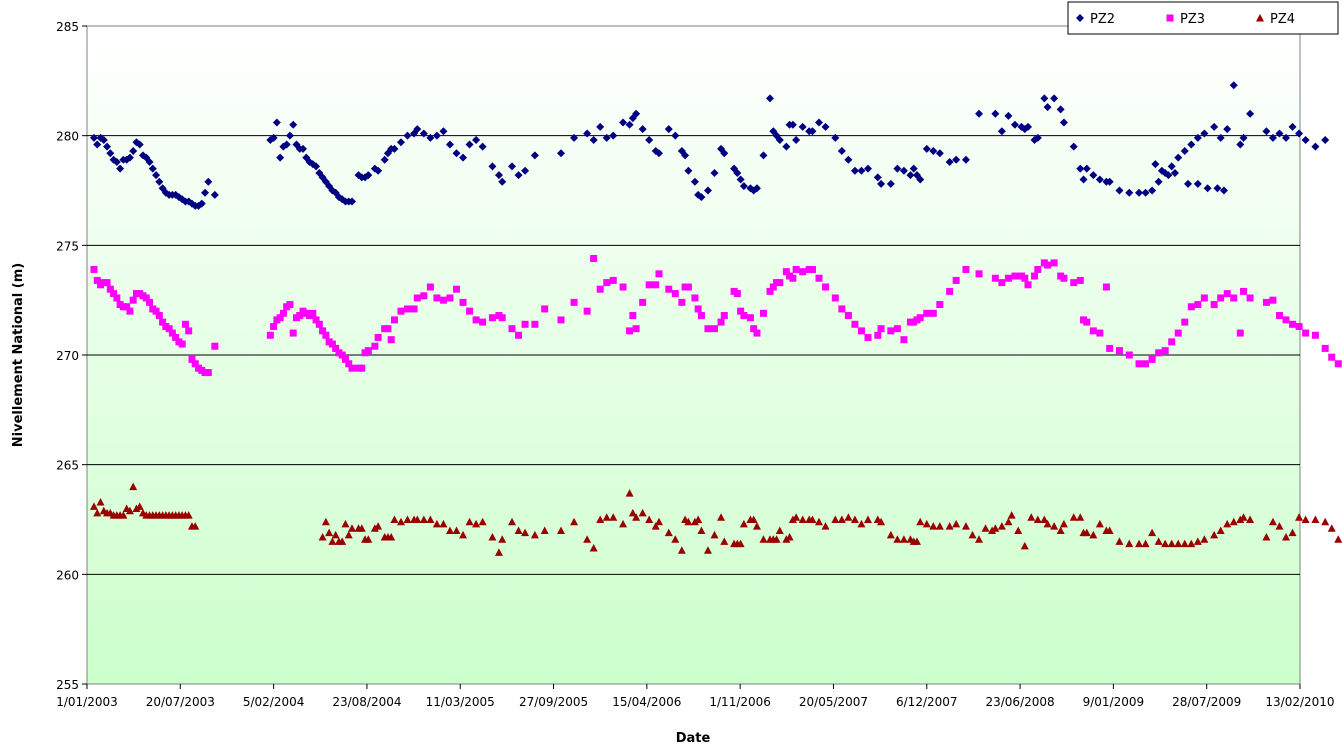  What do you see at coordinates (553, 702) in the screenshot?
I see `x-tick-label: 27/09/2005` at bounding box center [553, 702].